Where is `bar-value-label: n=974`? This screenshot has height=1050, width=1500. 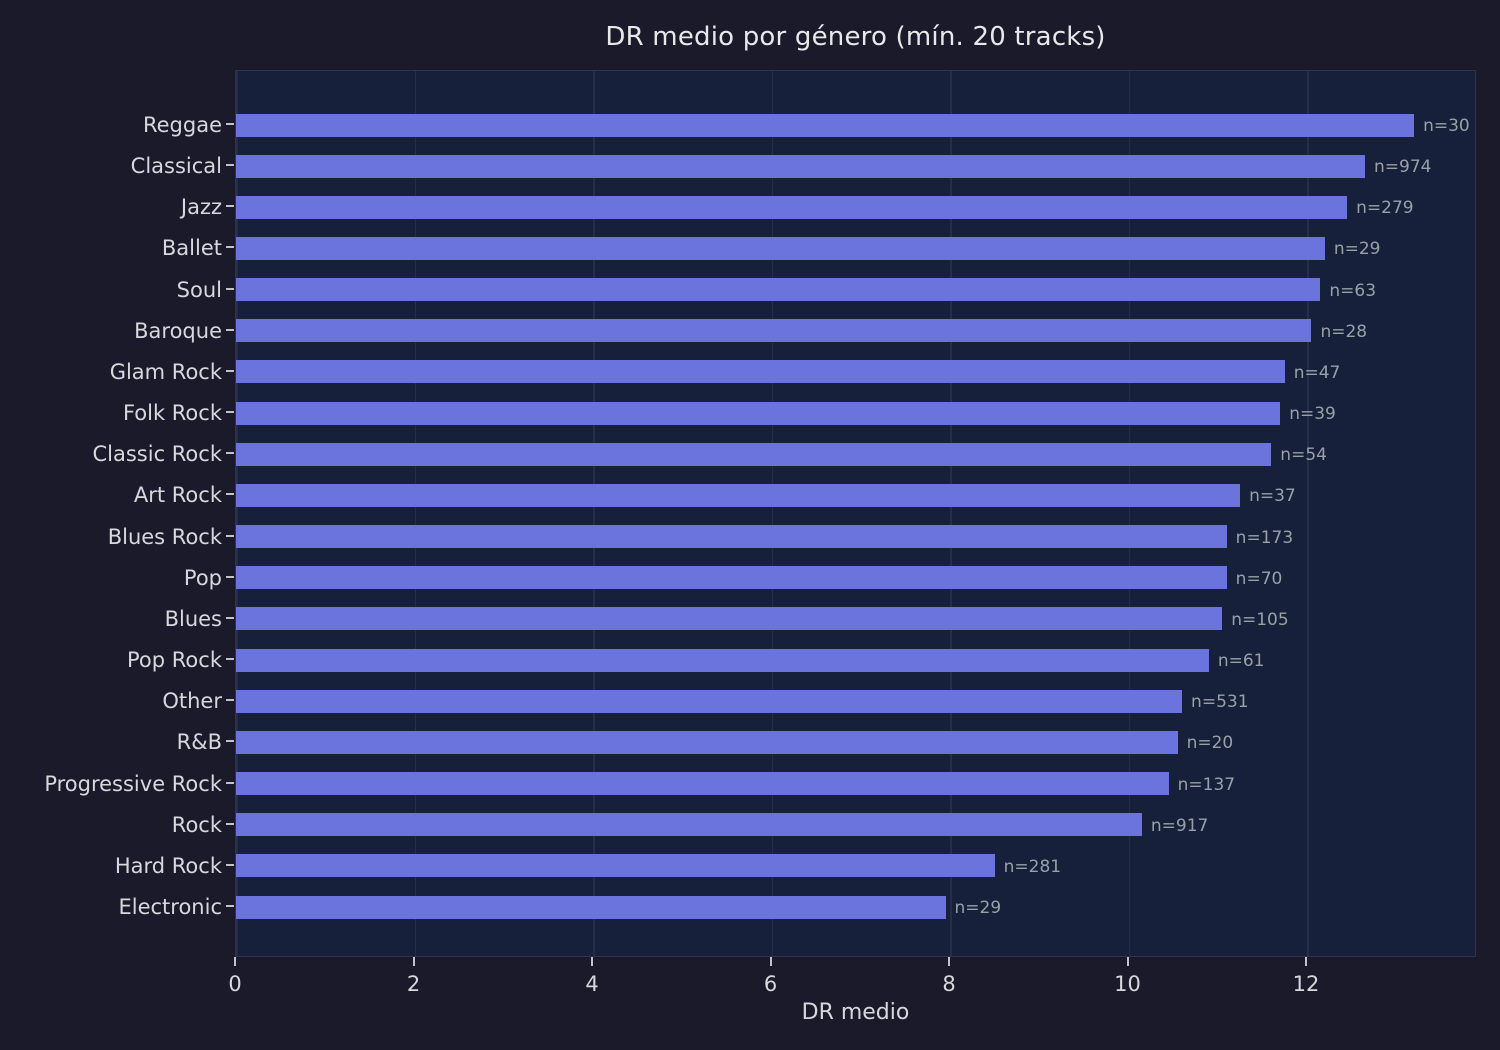 bar-value-label: n=974 is located at coordinates (1403, 167).